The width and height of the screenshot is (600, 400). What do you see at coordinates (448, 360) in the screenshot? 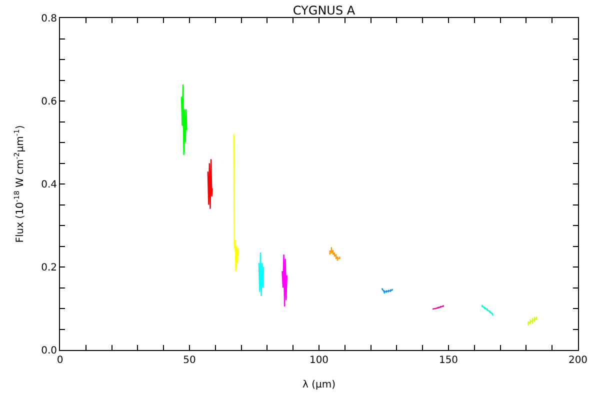
I see `x-tick-label: 150` at bounding box center [448, 360].